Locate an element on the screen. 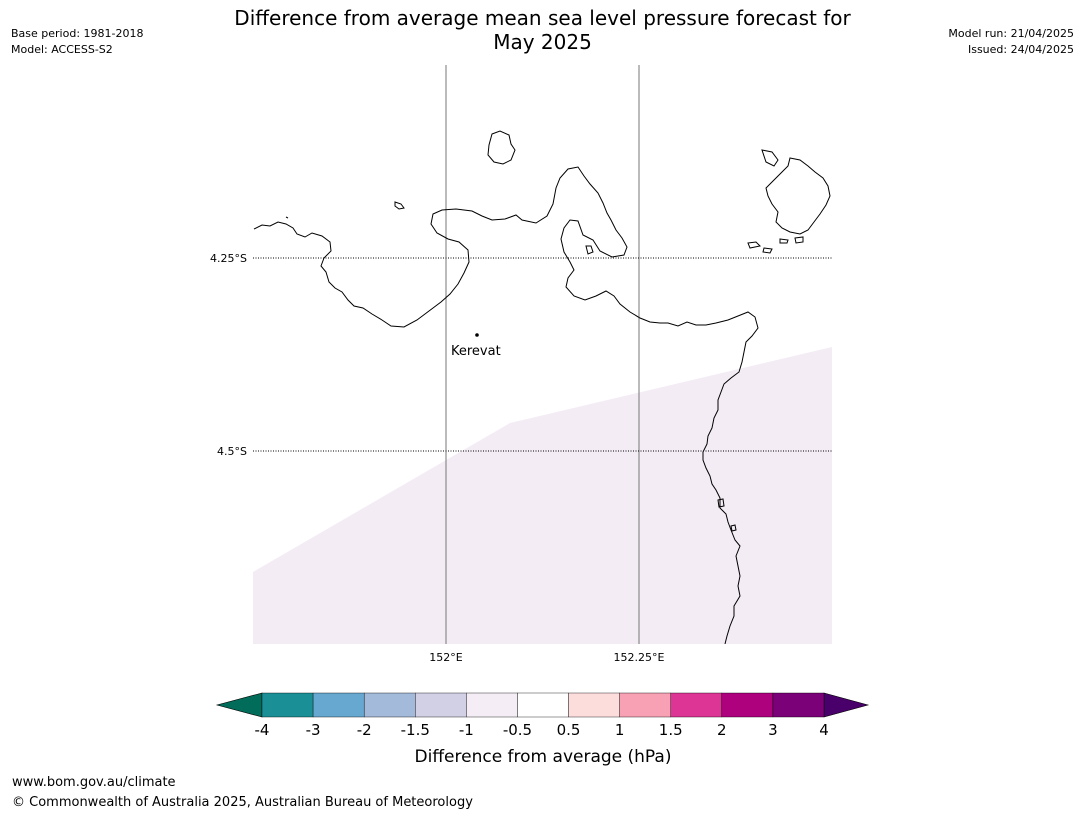 The width and height of the screenshot is (1085, 816). colorbar-tick-label: 0.5 is located at coordinates (569, 730).